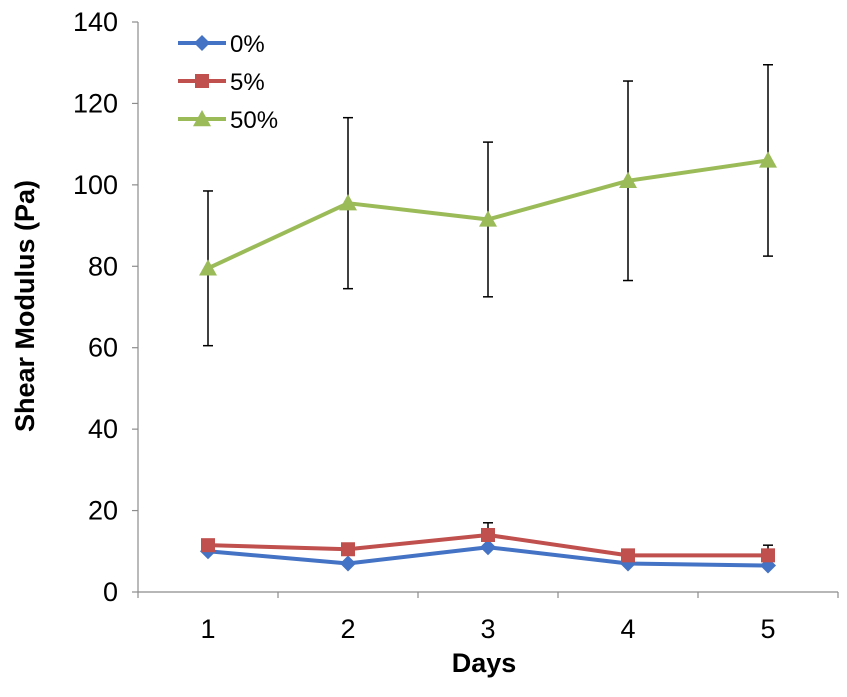  I want to click on y-tick-label: 120, so click(95, 103).